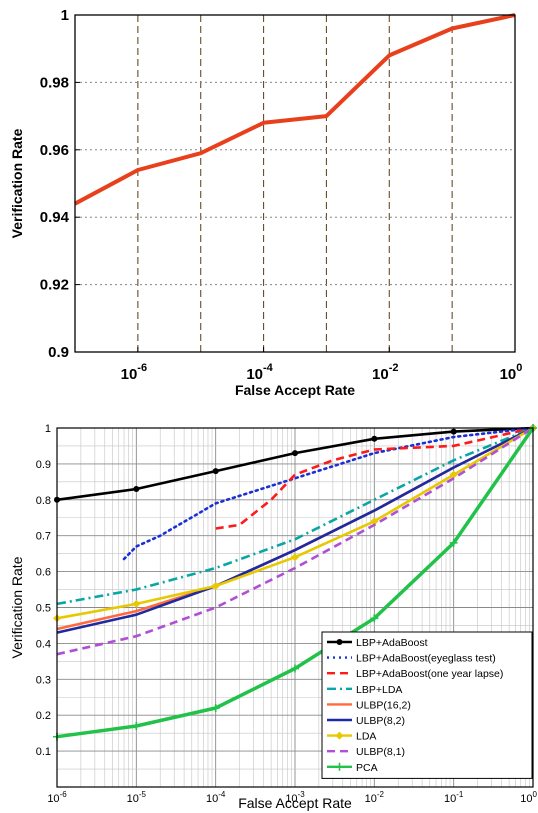  What do you see at coordinates (43, 501) in the screenshot?
I see `y-tick-label: 0.8` at bounding box center [43, 501].